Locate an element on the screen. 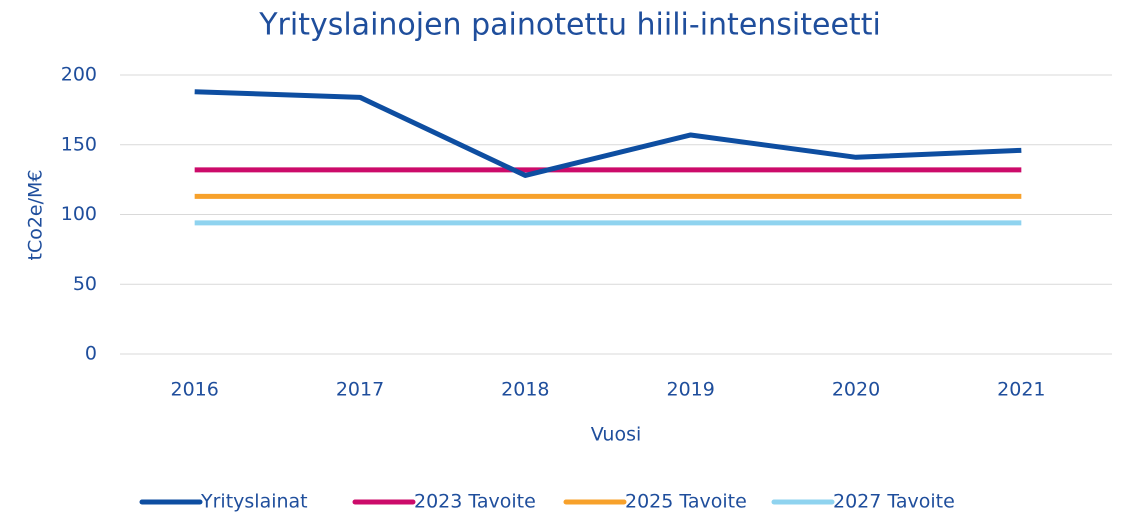 The width and height of the screenshot is (1142, 521). series-line is located at coordinates (608, 133).